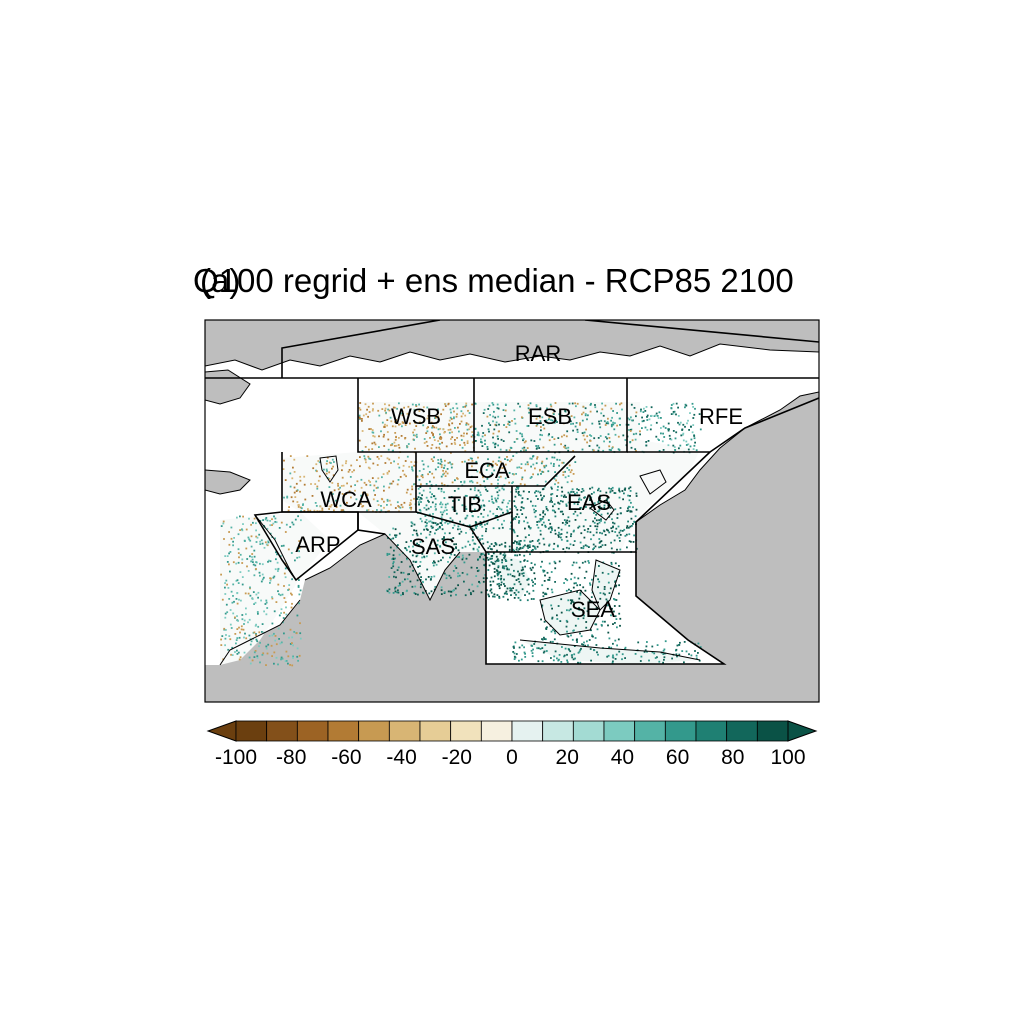  Describe the element at coordinates (495, 469) in the screenshot. I see `boundary-eca` at that location.